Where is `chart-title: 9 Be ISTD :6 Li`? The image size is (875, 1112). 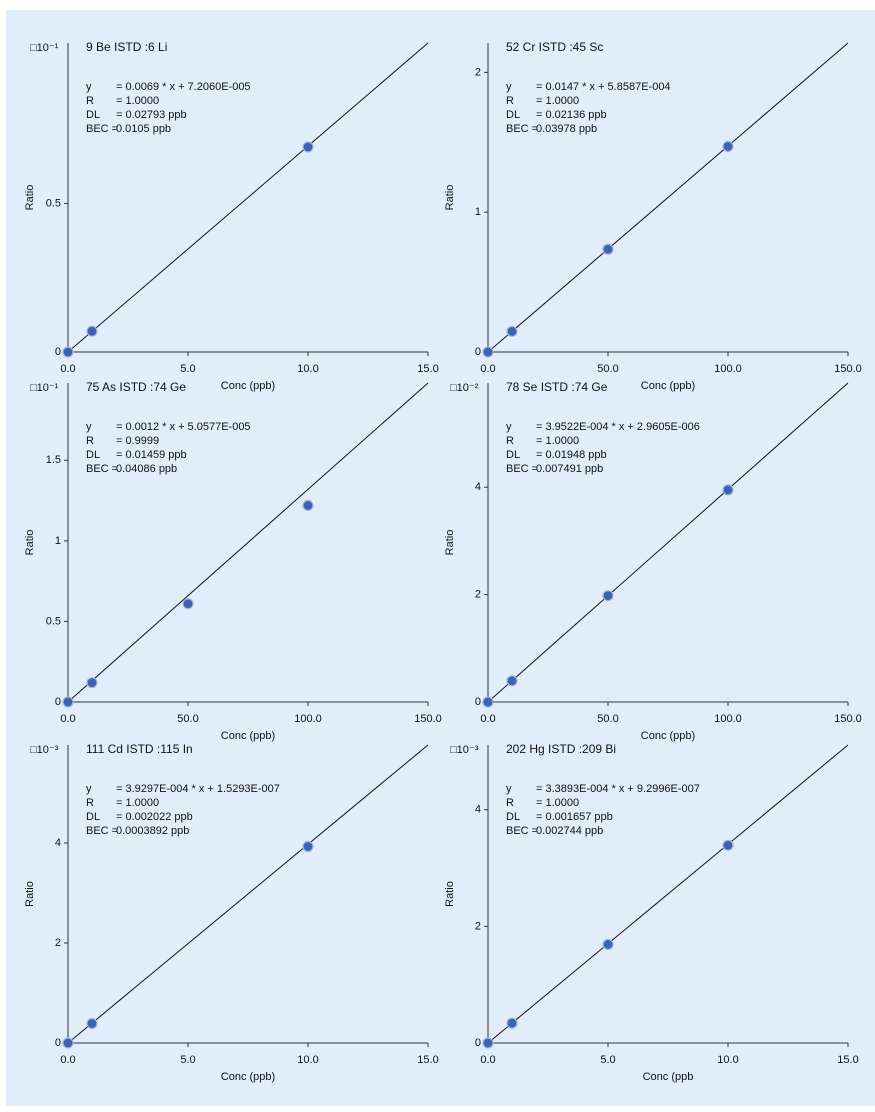
chart-title: 9 Be ISTD :6 Li is located at coordinates (126, 47).